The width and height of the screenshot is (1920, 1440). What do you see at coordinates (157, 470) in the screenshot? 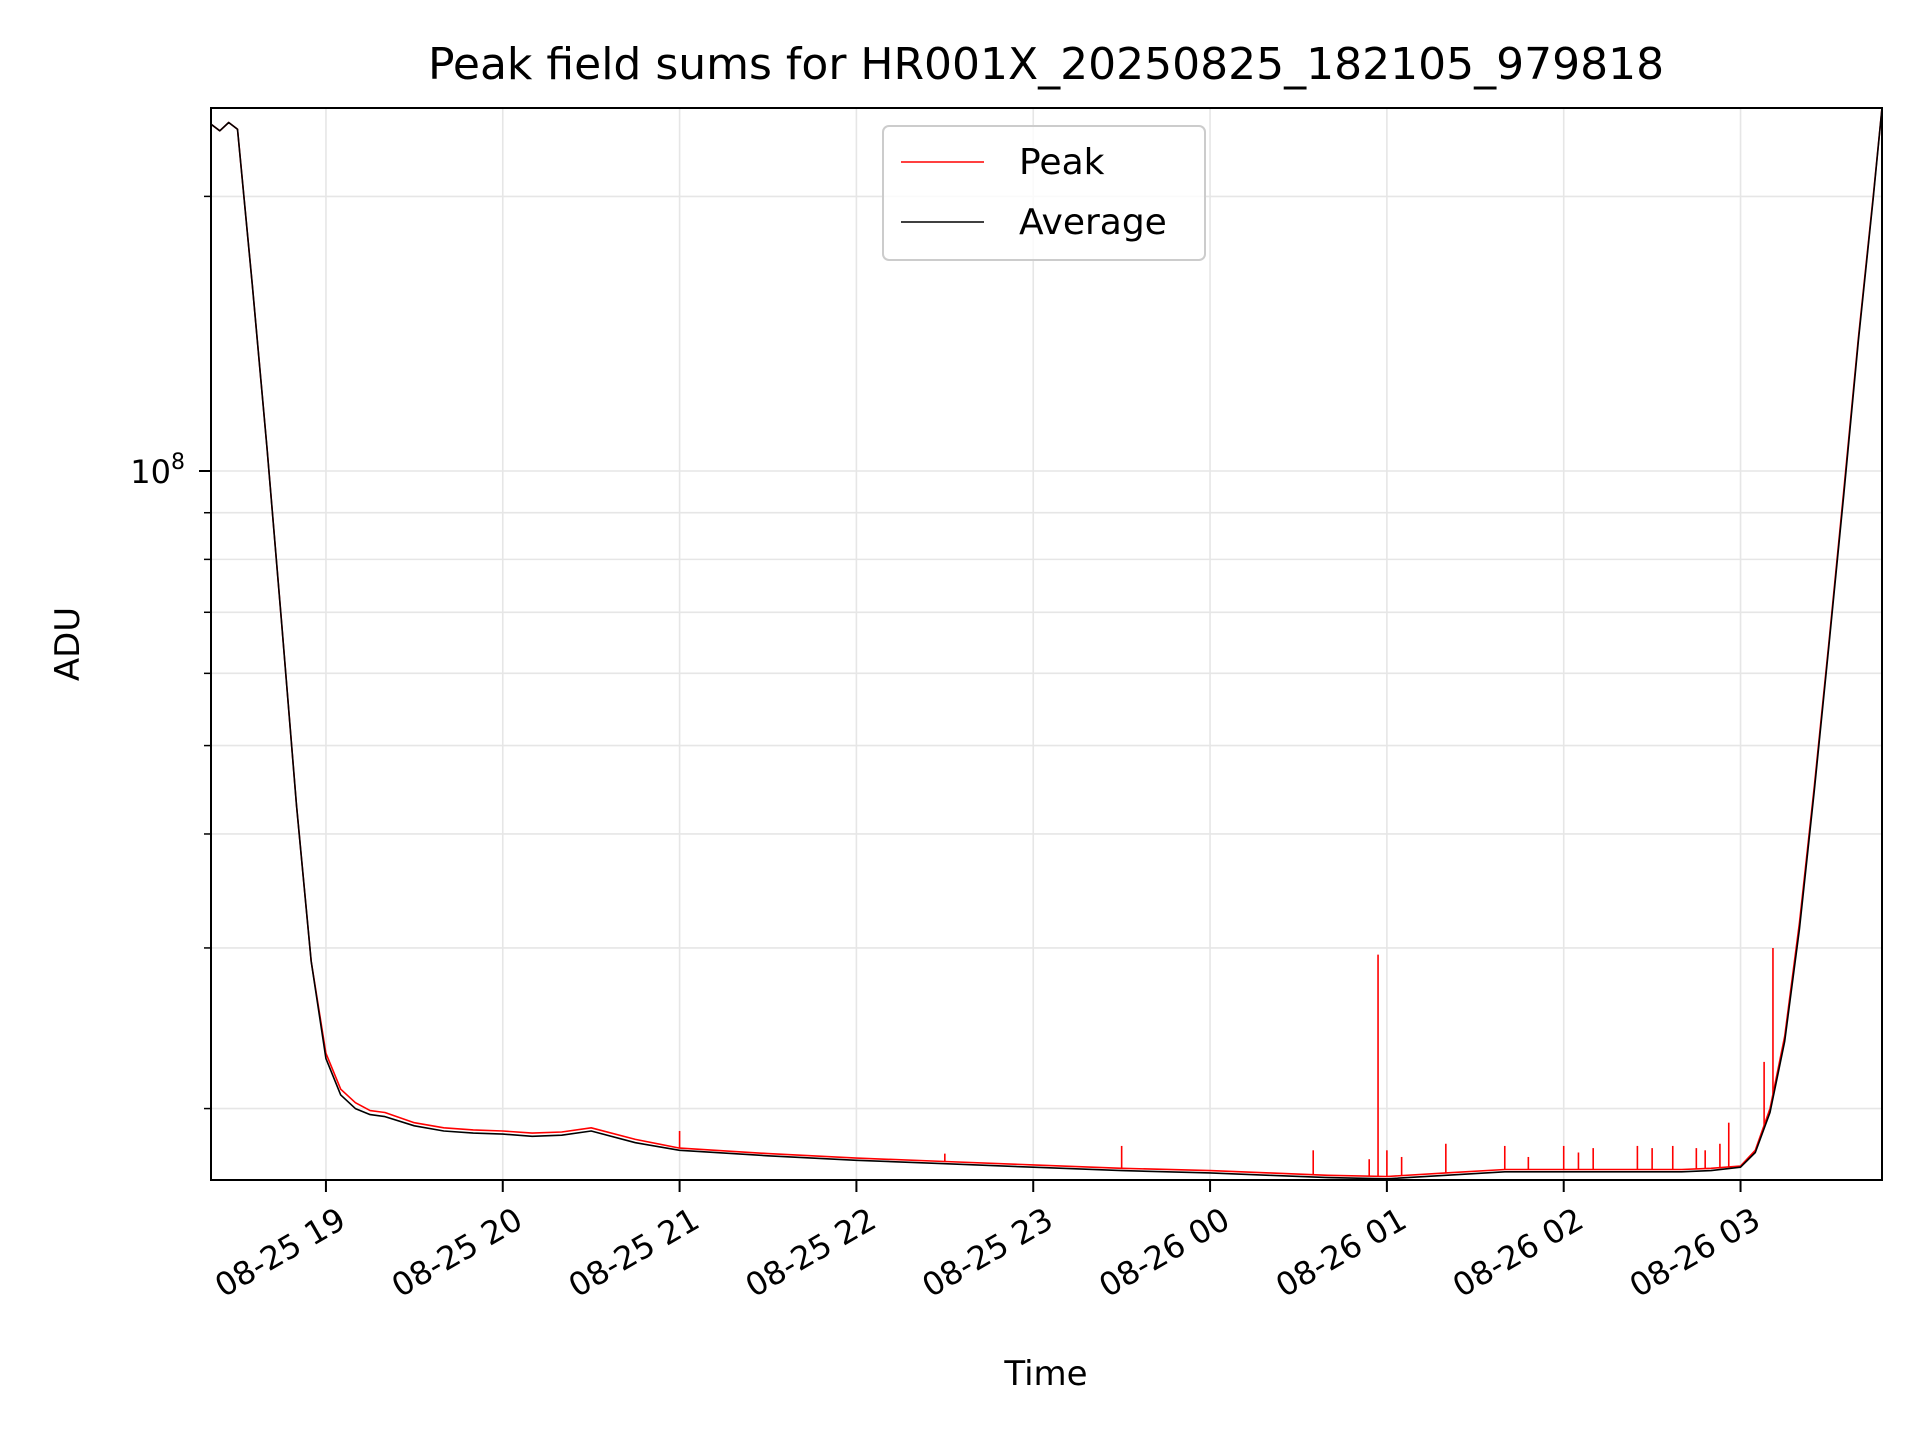
I see `y-tick-label: 108` at bounding box center [157, 470].